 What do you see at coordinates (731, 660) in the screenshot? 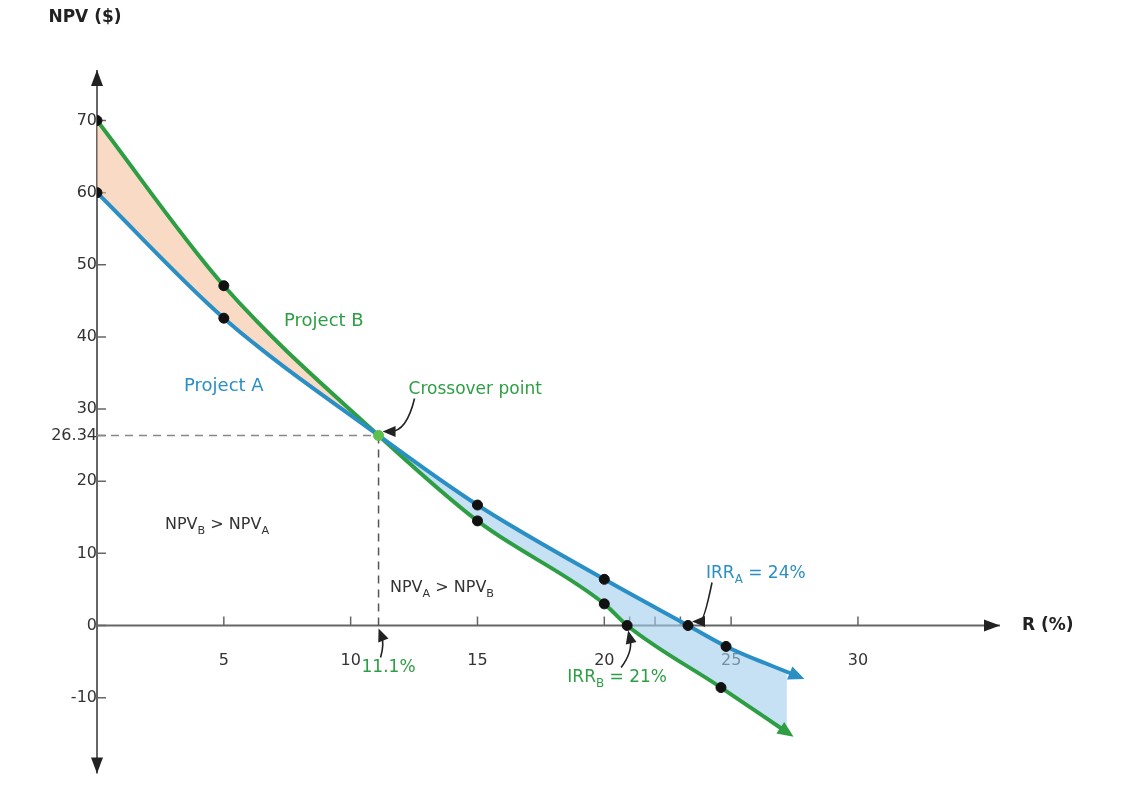
I see `x-tick-label: 25` at bounding box center [731, 660].